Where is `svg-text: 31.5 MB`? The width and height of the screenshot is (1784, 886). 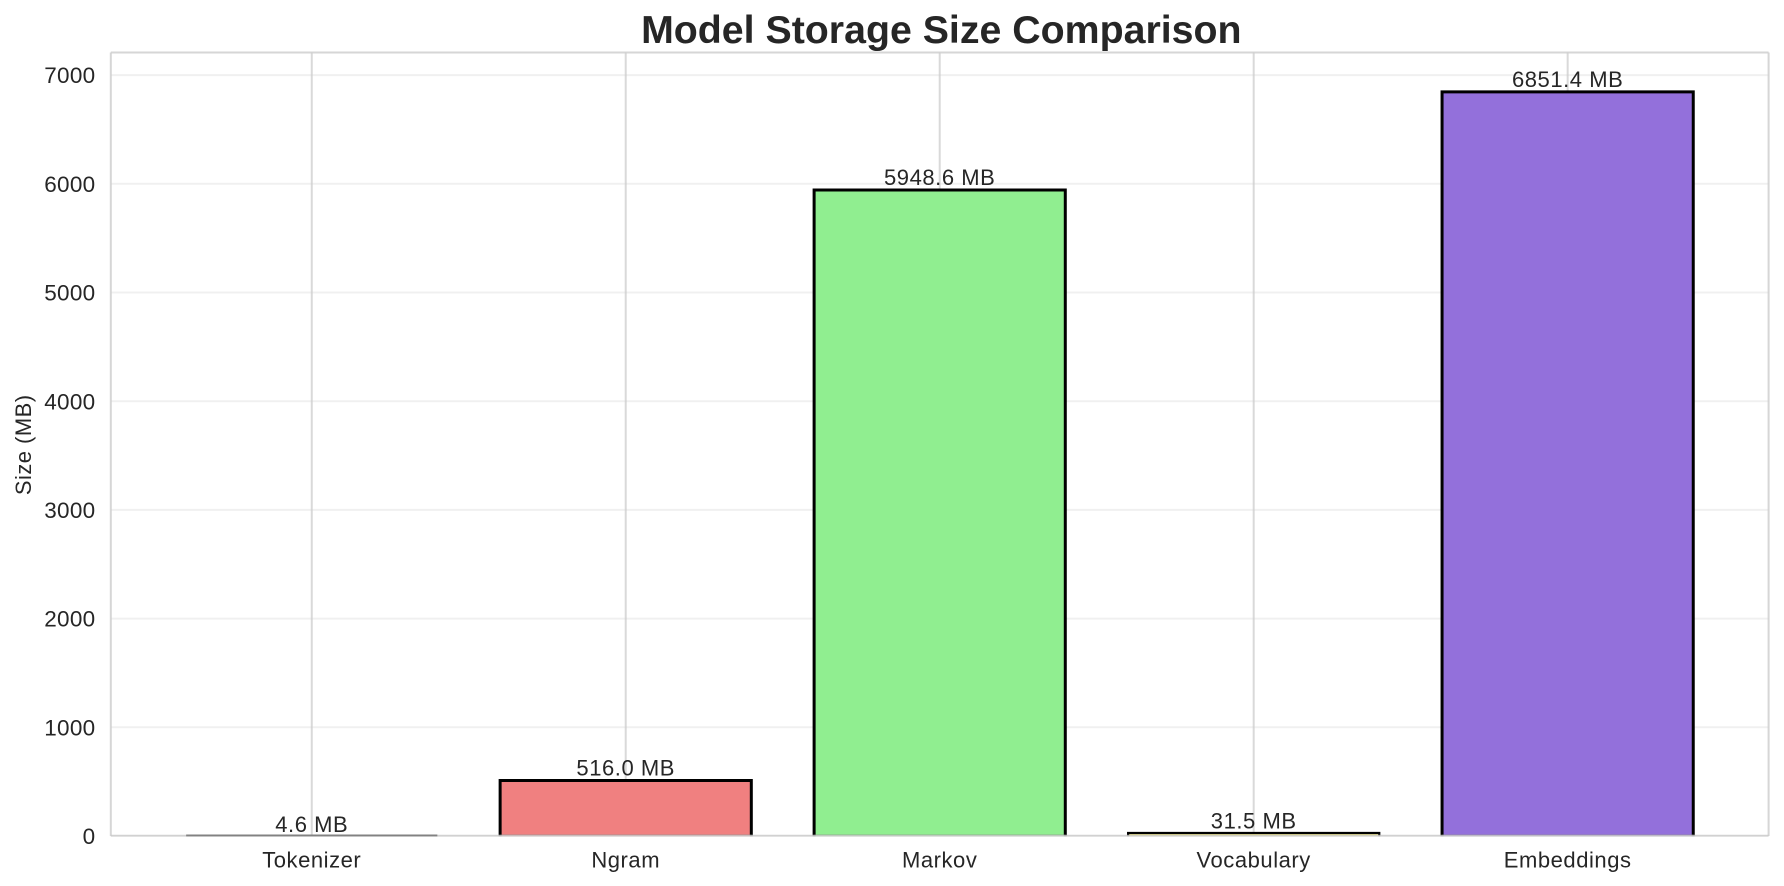 svg-text: 31.5 MB is located at coordinates (1254, 820).